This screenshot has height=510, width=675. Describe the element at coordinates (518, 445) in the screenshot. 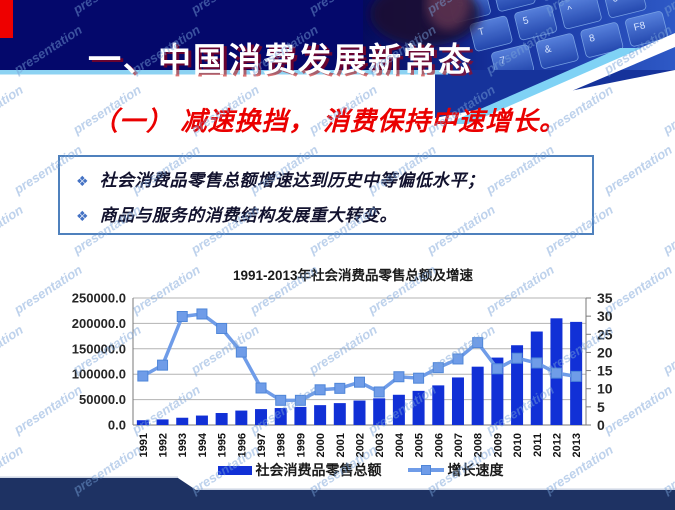

I see `svg-text: 2010` at that location.